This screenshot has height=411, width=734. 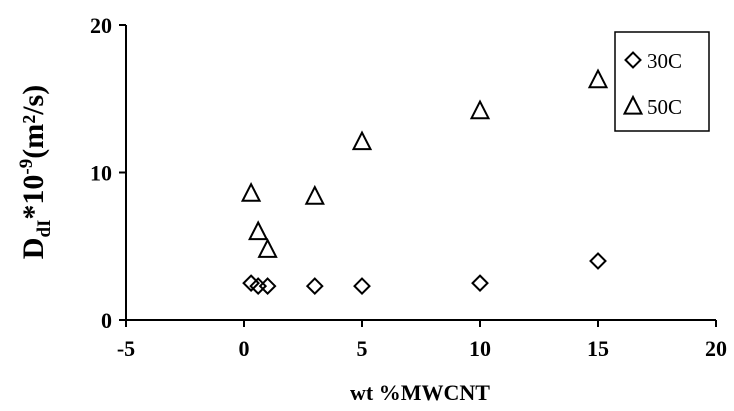 I want to click on legend-marker-50C, so click(x=633, y=104).